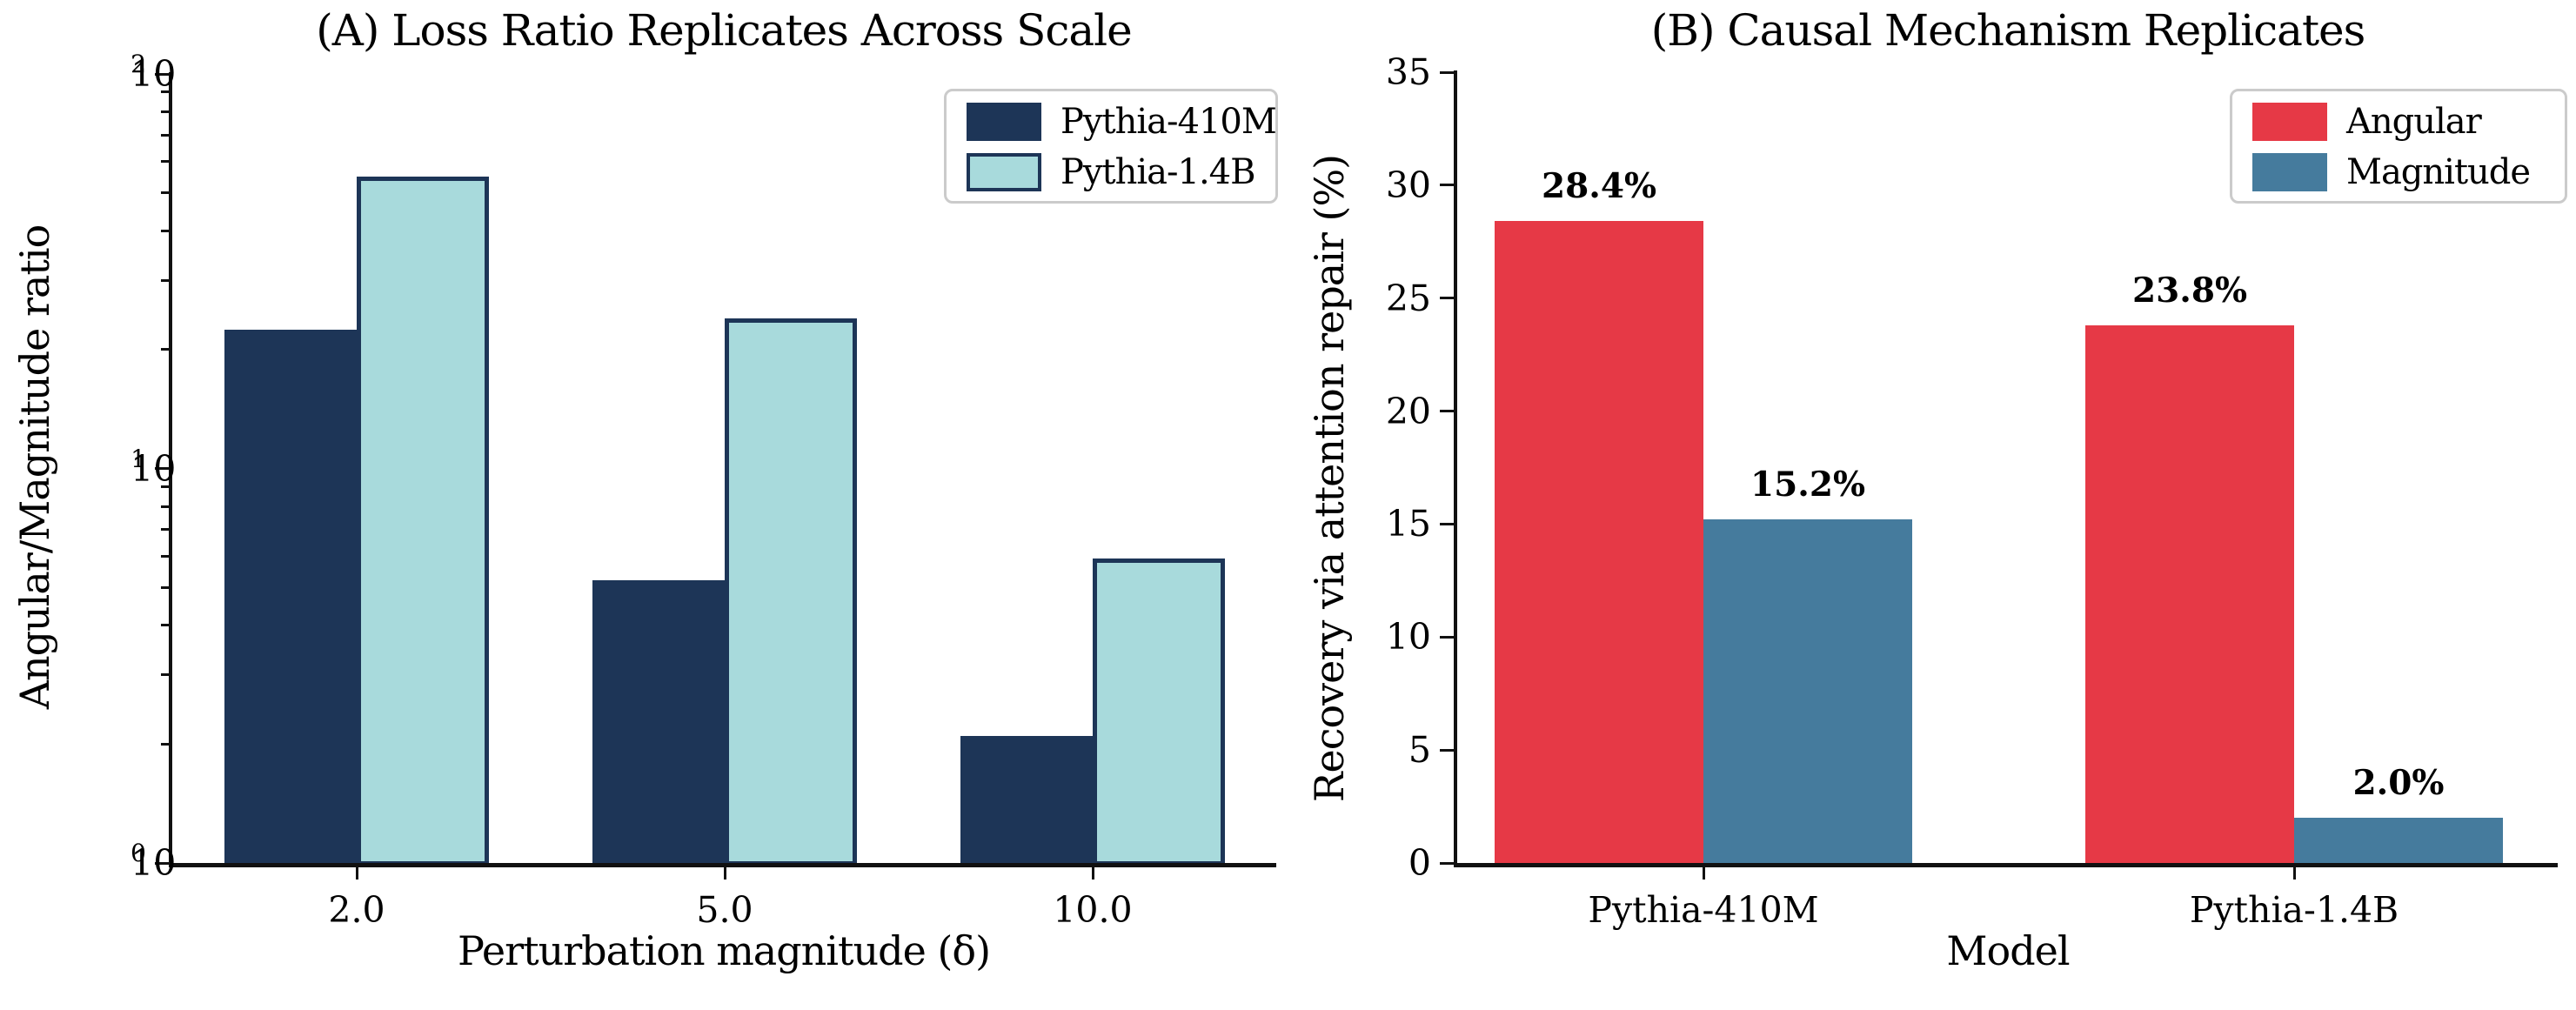  Describe the element at coordinates (2008, 950) in the screenshot. I see `panelB-xlabel: Model` at that location.